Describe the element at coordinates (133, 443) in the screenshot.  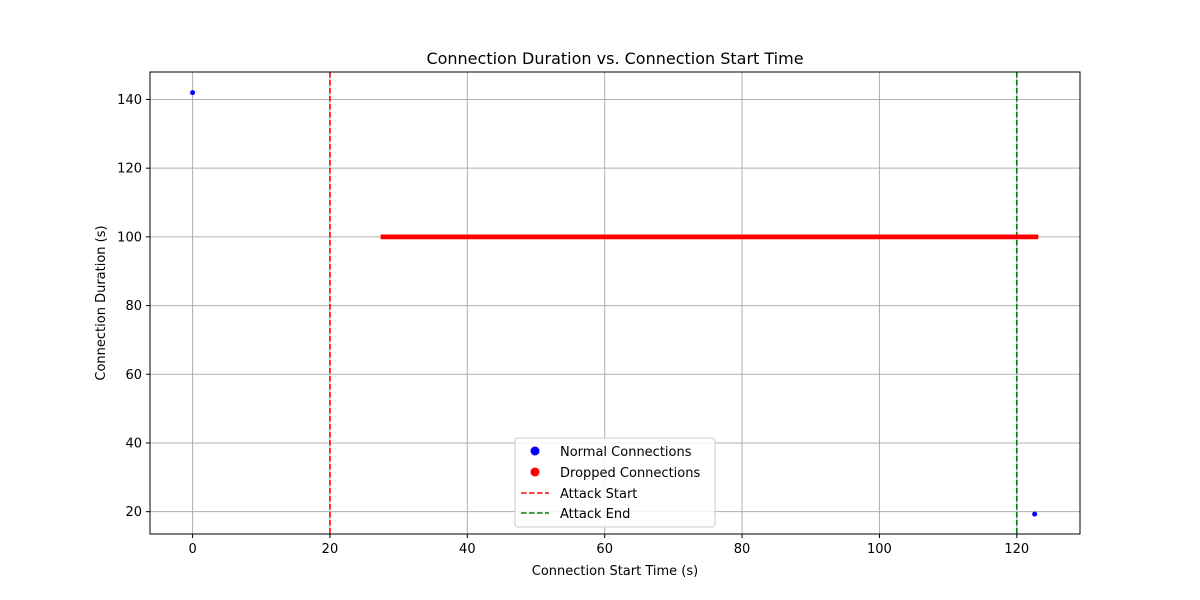
I see `y-tick-label: 40` at that location.